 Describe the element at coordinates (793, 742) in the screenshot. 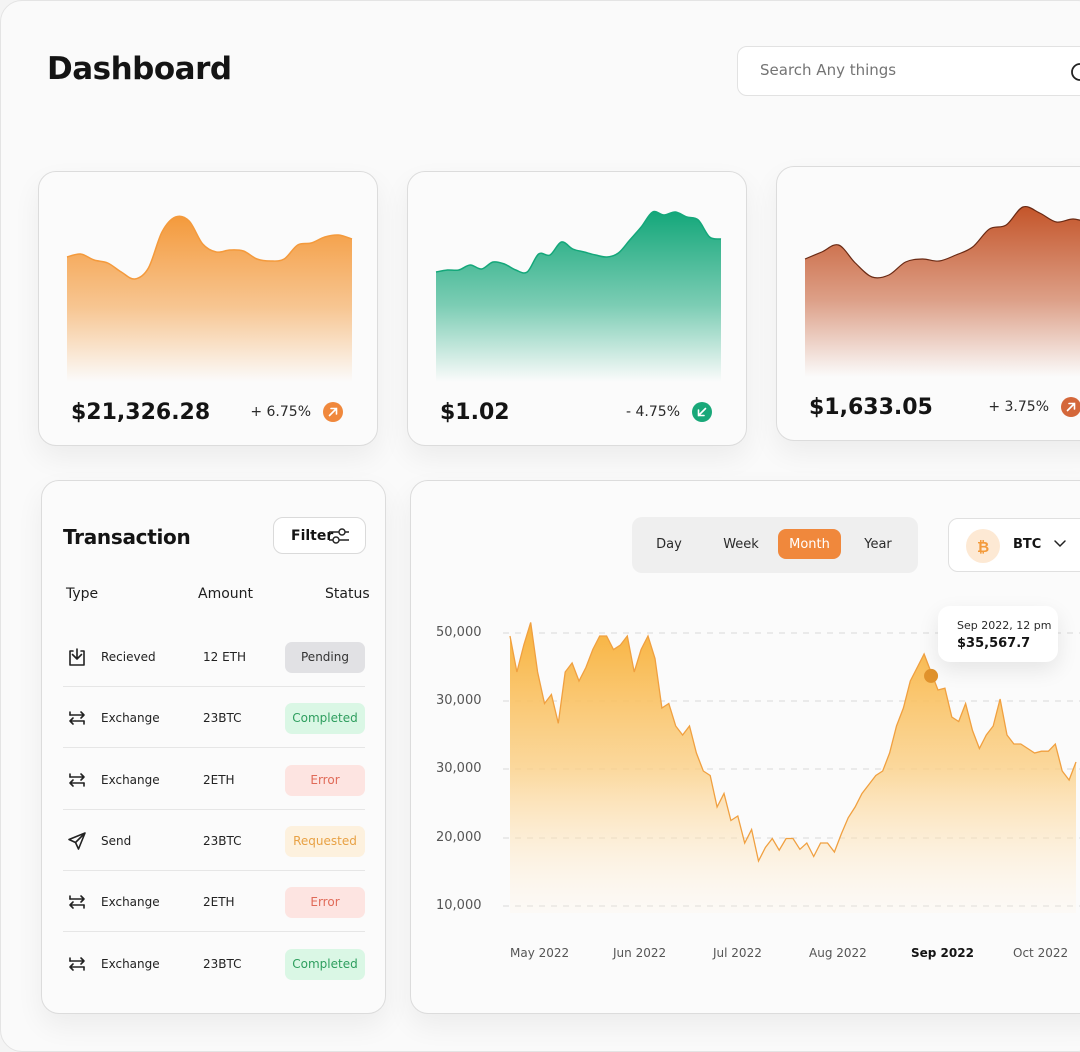

I see `chart-line` at that location.